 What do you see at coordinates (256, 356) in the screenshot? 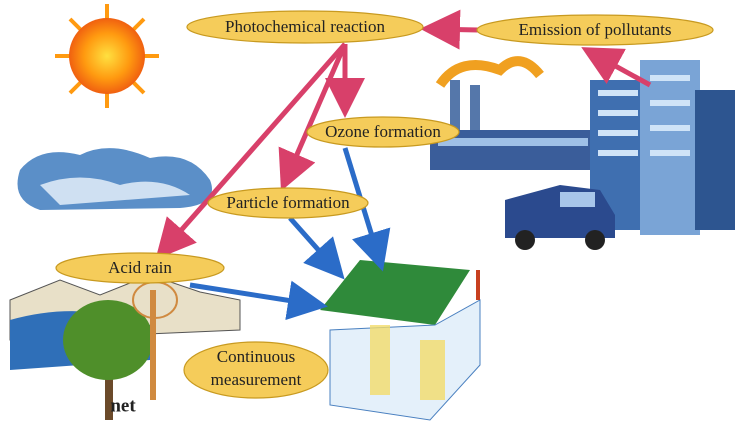
I see `node-label: Continuous` at bounding box center [256, 356].